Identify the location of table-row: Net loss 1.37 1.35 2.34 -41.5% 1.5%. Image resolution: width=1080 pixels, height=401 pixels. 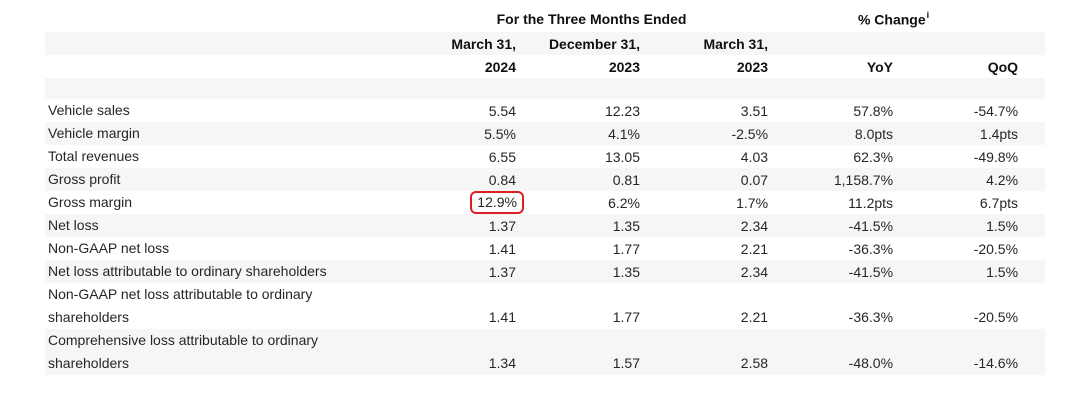
(545, 225).